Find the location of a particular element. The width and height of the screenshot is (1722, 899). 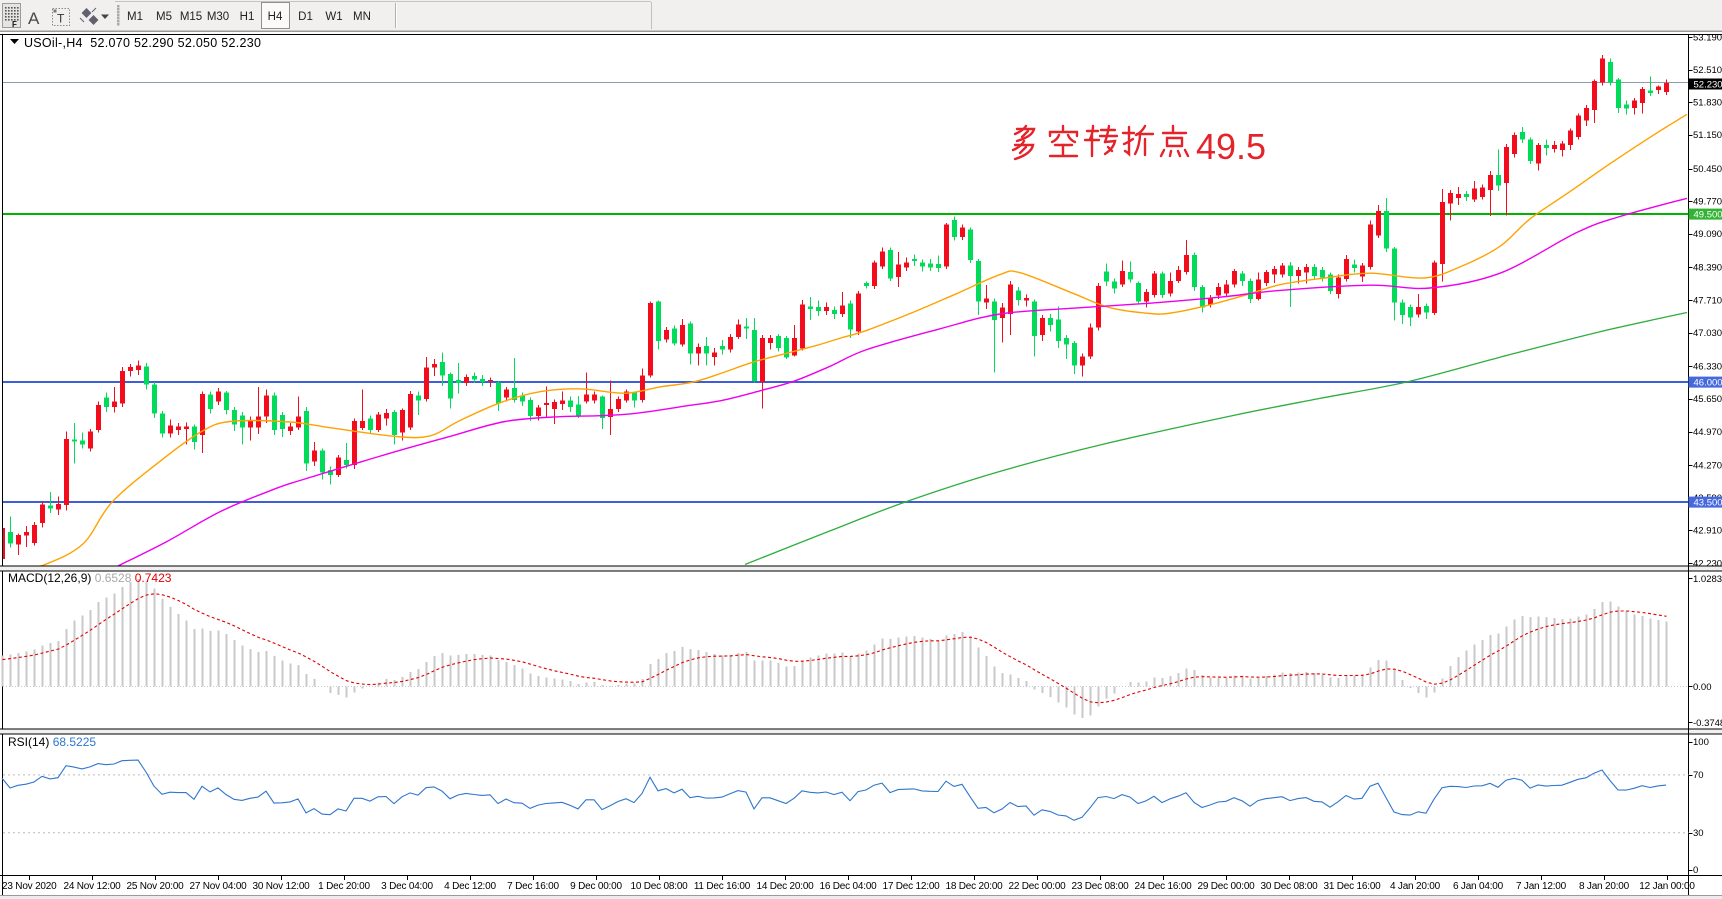

svg-text: 4 Jan 20:00 is located at coordinates (1415, 886).